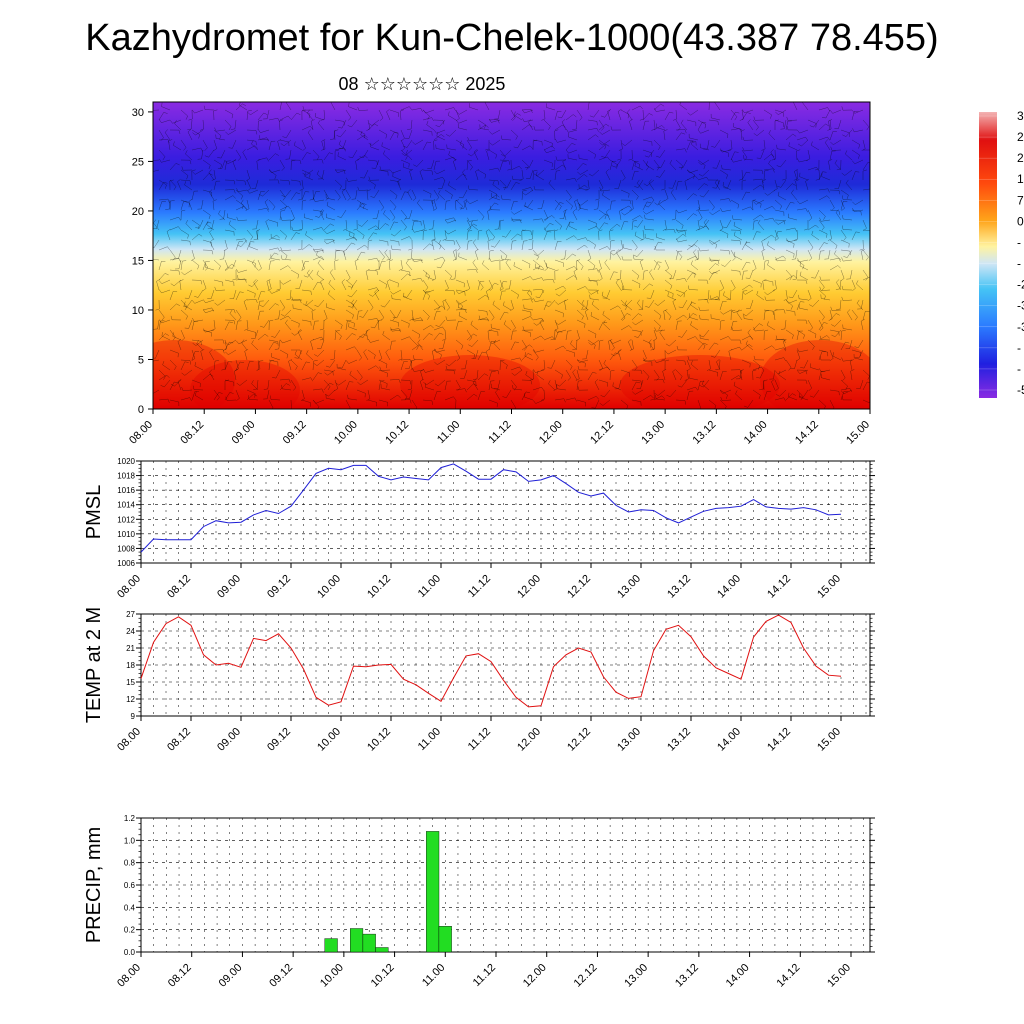  What do you see at coordinates (138, 311) in the screenshot?
I see `y-tick-label: 10` at bounding box center [138, 311].